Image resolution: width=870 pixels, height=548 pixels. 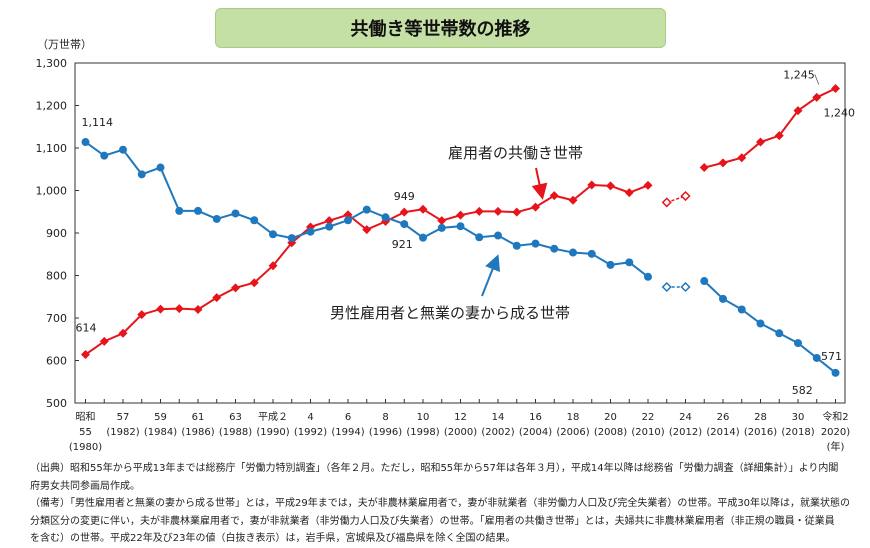 I want to click on x-tick-label: (1988), so click(x=235, y=432).